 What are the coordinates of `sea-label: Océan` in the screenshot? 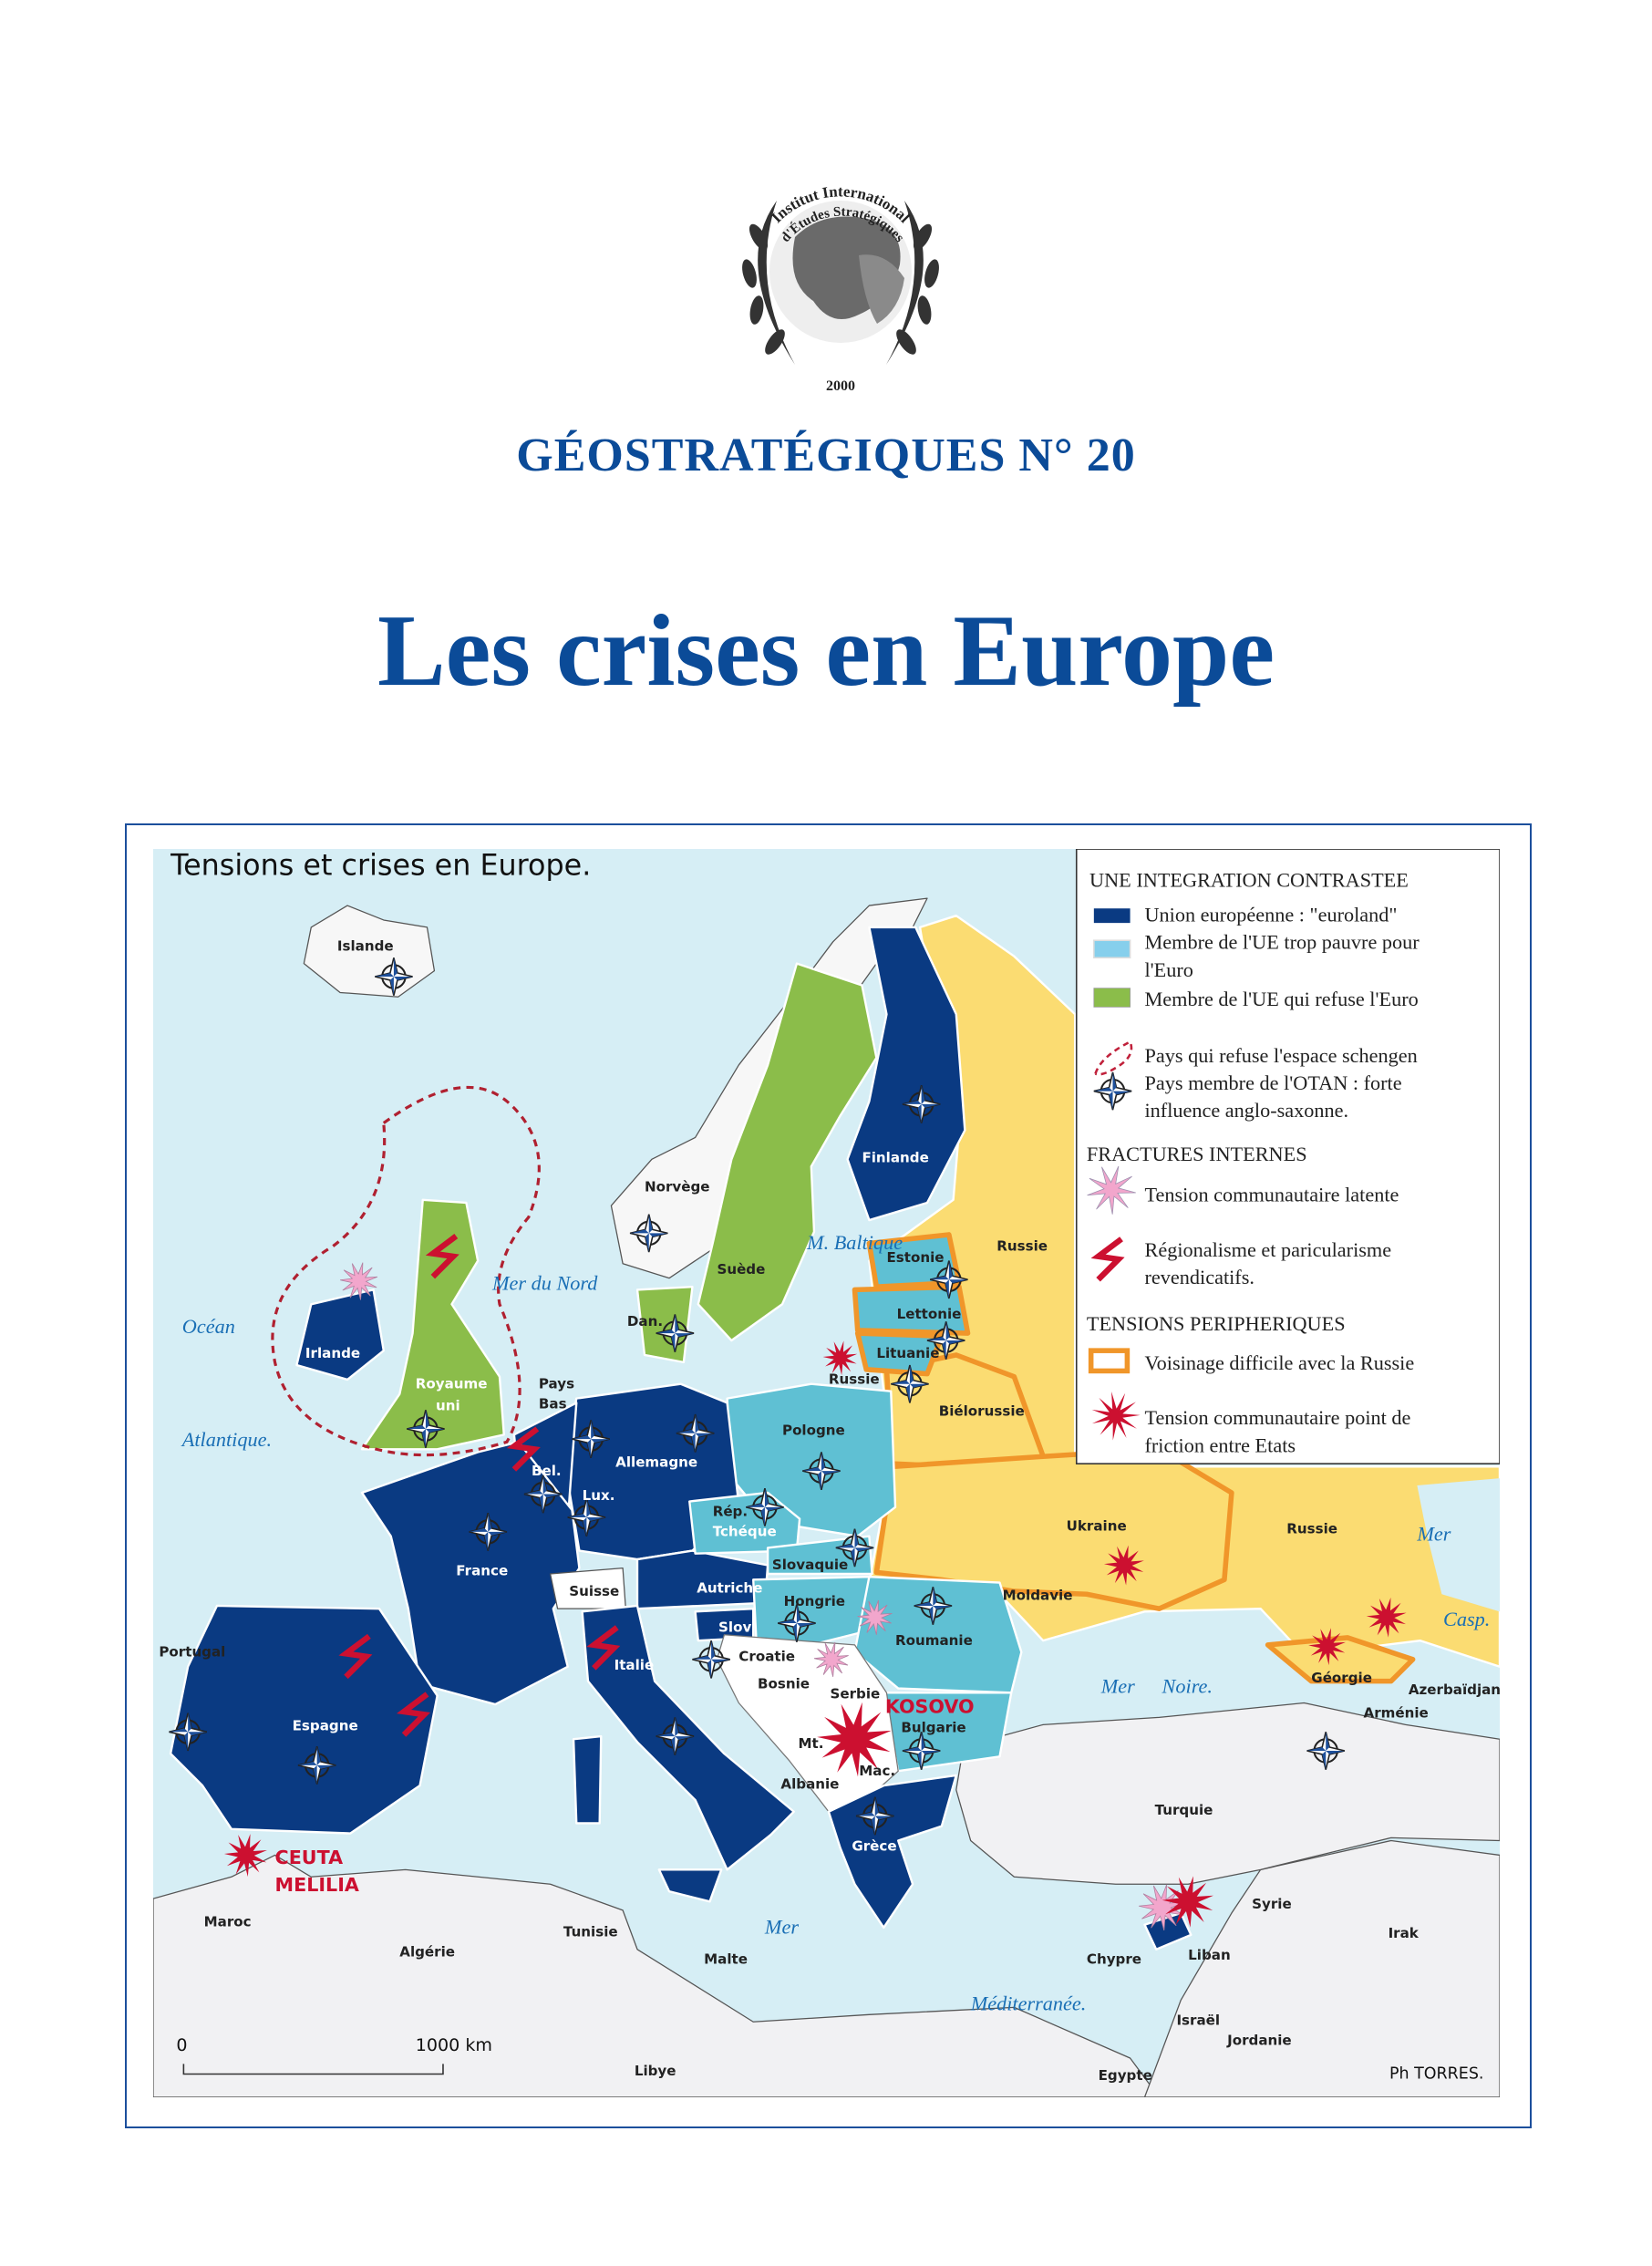 It's located at (208, 1327).